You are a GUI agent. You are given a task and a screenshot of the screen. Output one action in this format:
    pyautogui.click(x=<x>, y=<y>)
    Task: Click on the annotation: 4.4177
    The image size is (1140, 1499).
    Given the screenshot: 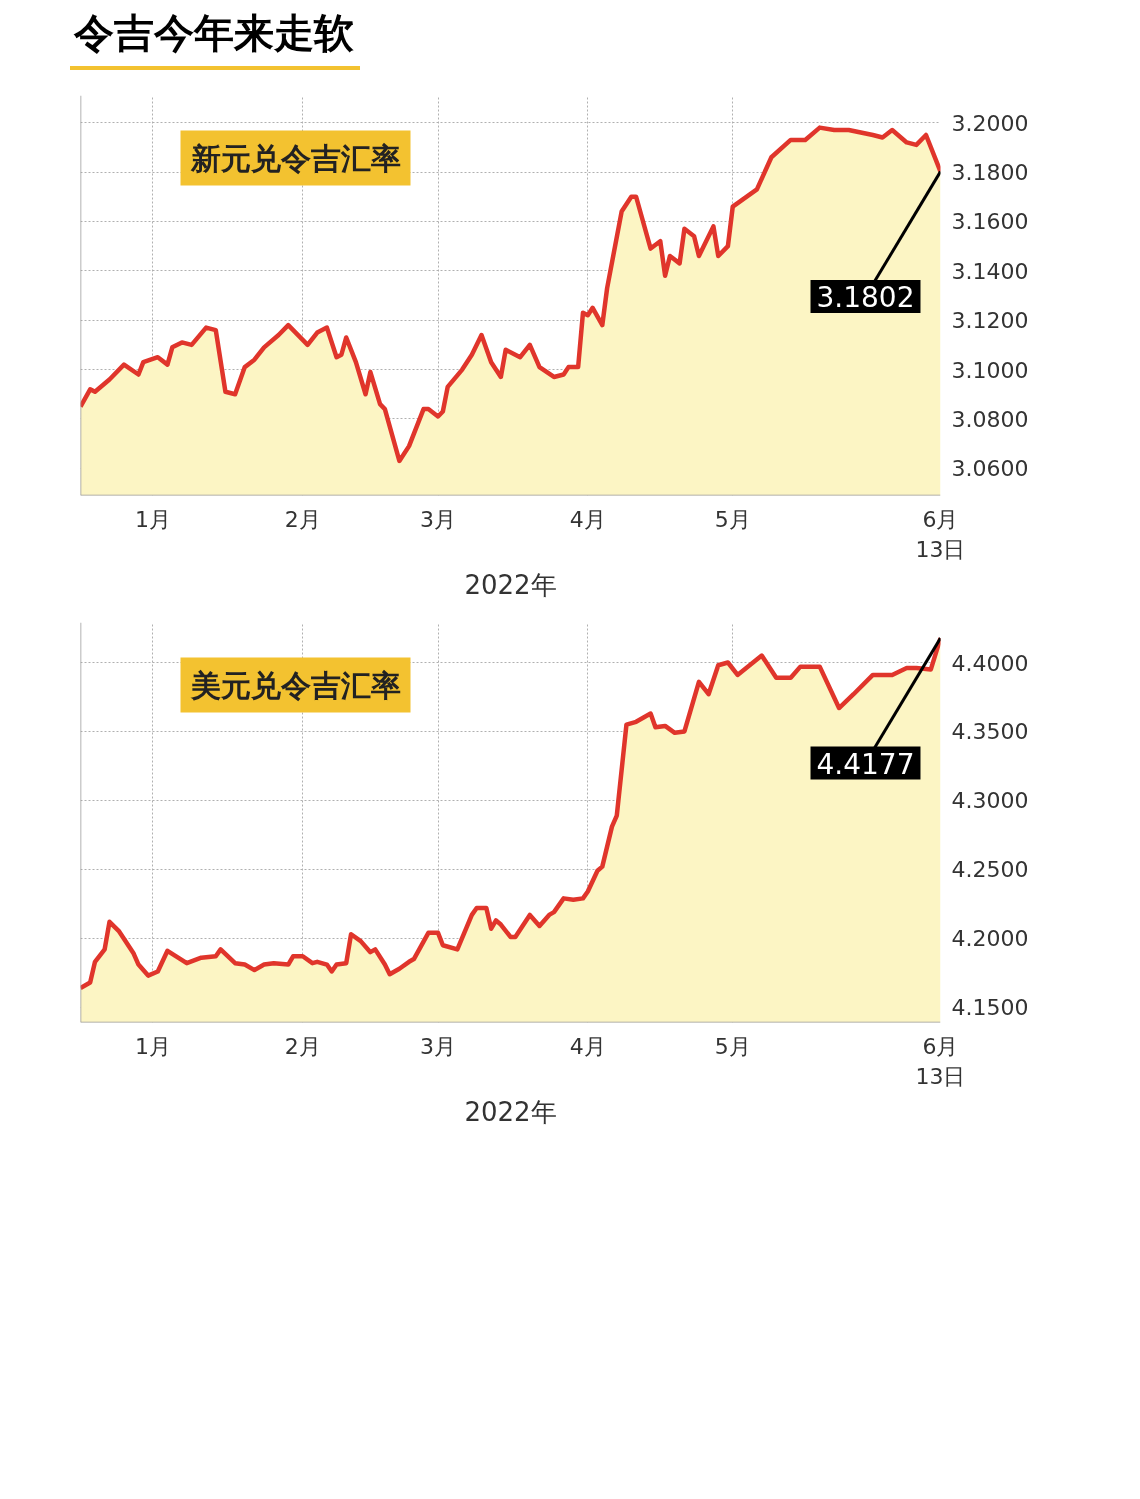 What is the action you would take?
    pyautogui.click(x=865, y=764)
    